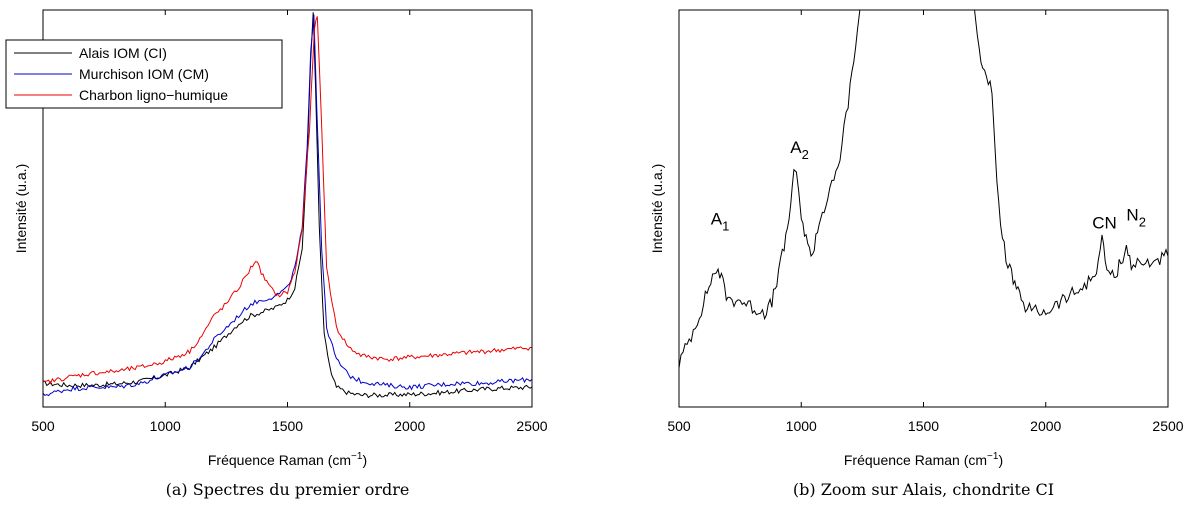 The height and width of the screenshot is (519, 1198). Describe the element at coordinates (123, 53) in the screenshot. I see `legend-entry: Alais IOM (CI)` at that location.